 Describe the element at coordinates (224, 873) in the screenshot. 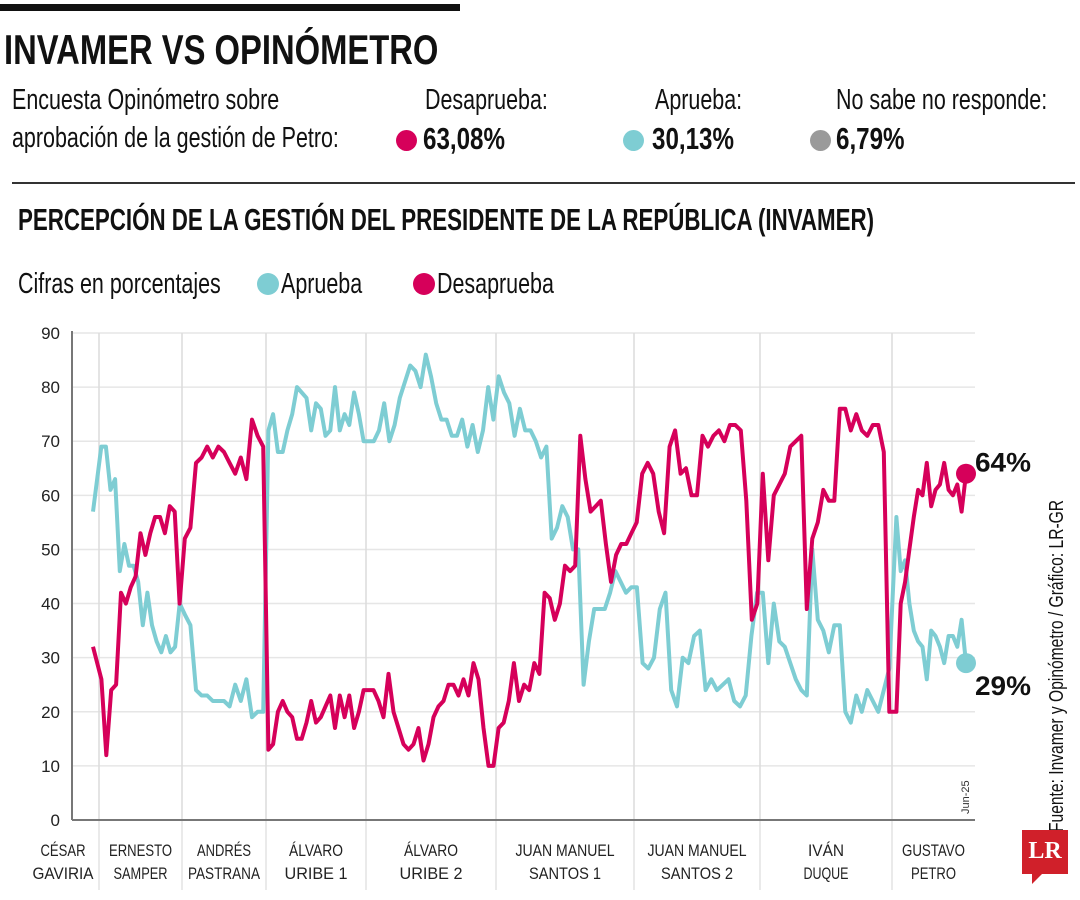

I see `term-label-line2: PASTRANA` at that location.